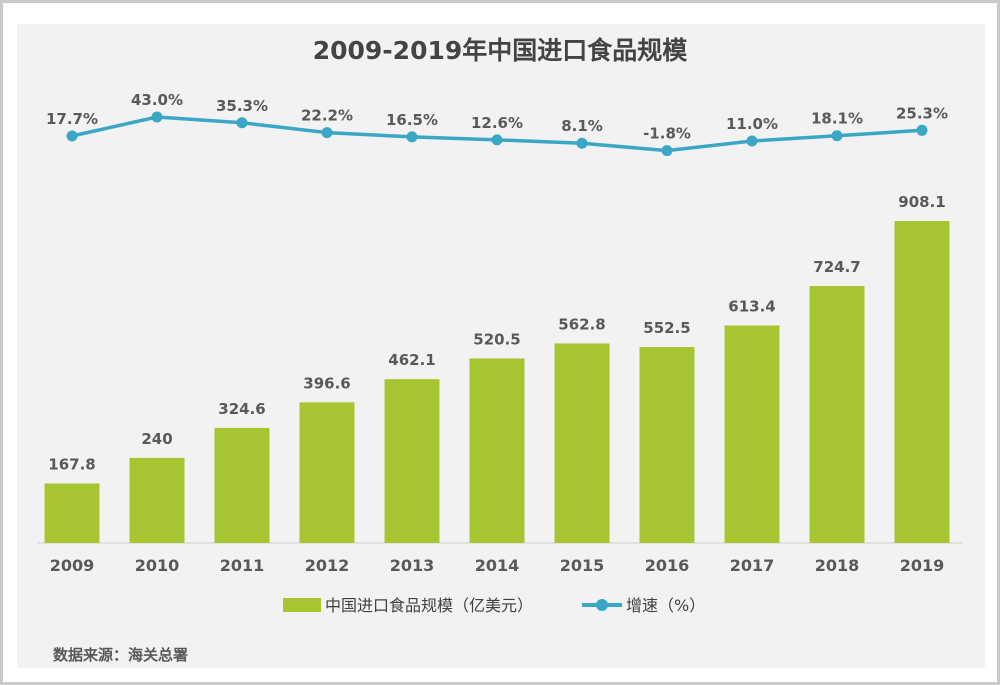 Image resolution: width=1000 pixels, height=685 pixels. Describe the element at coordinates (752, 141) in the screenshot. I see `growth-point-2017` at that location.